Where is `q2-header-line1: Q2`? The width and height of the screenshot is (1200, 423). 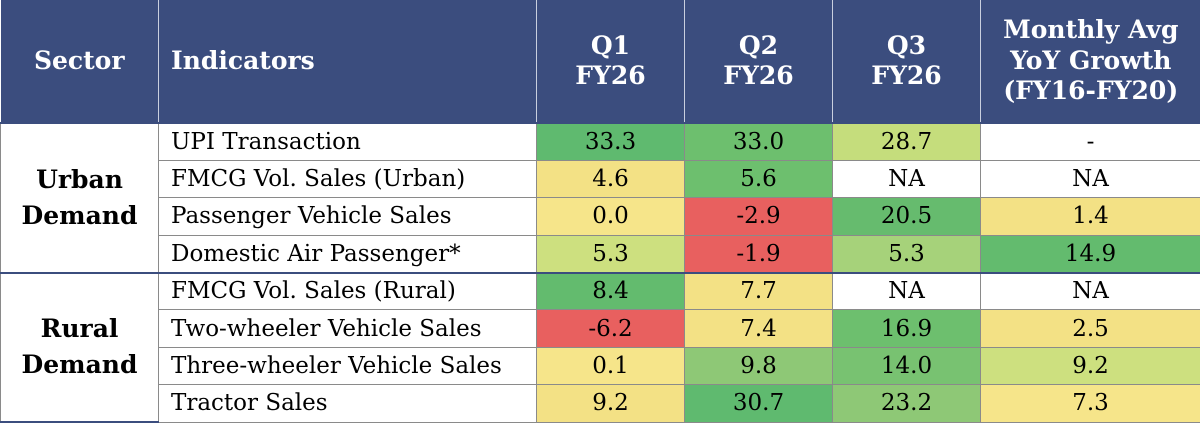
q2-header-line1: Q2 is located at coordinates (758, 45).